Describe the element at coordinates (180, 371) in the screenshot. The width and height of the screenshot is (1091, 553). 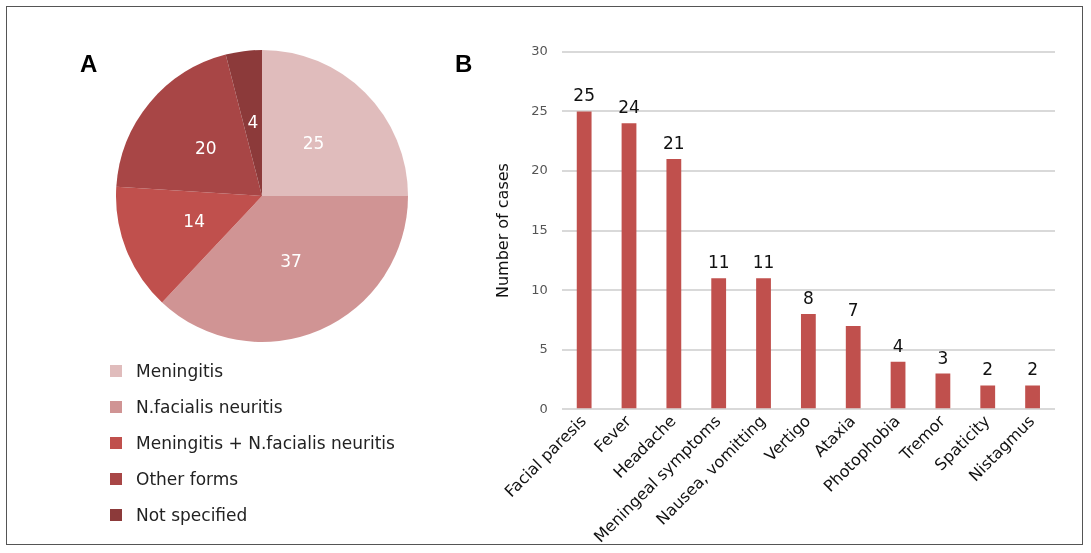
I see `legend-label: Meningitis` at that location.